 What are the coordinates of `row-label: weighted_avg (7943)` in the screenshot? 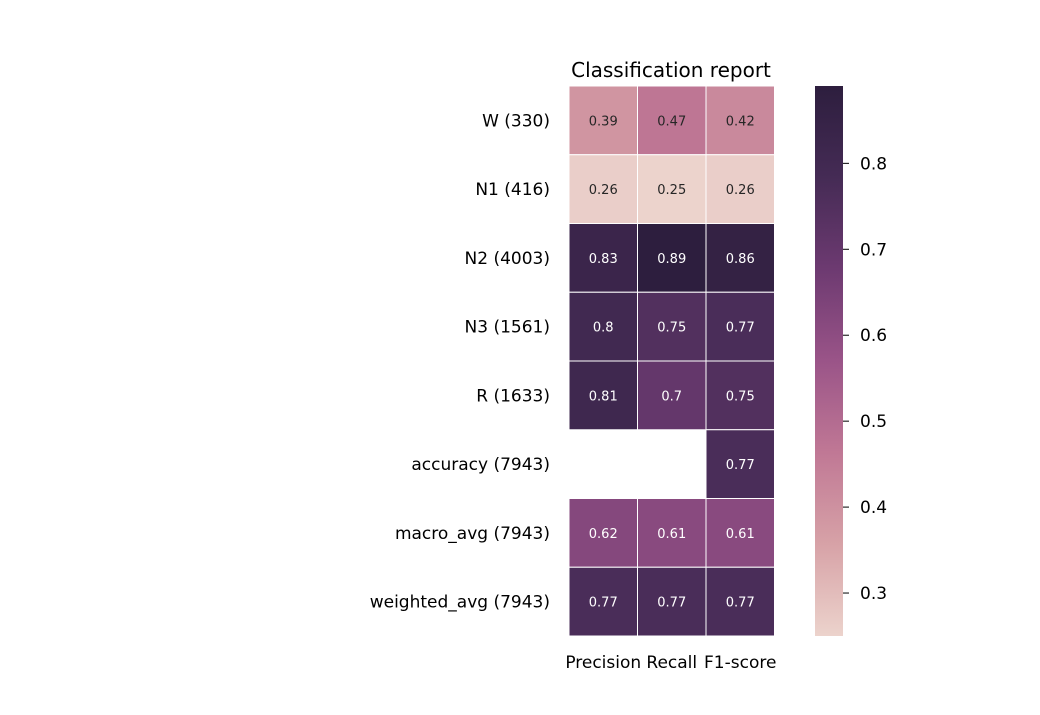 It's located at (460, 603).